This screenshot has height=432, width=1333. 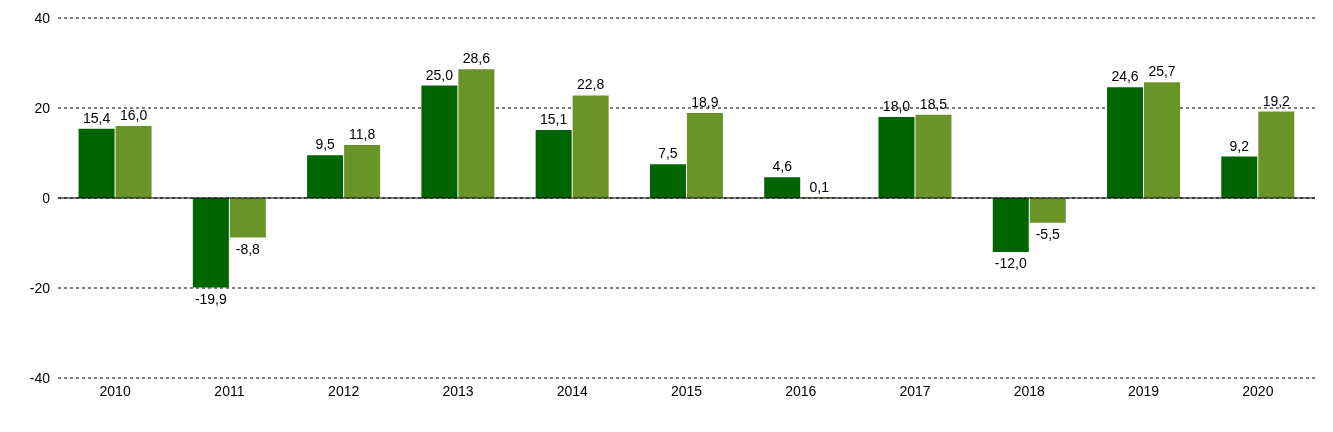 What do you see at coordinates (115, 390) in the screenshot?
I see `x-tick-label: 2010` at bounding box center [115, 390].